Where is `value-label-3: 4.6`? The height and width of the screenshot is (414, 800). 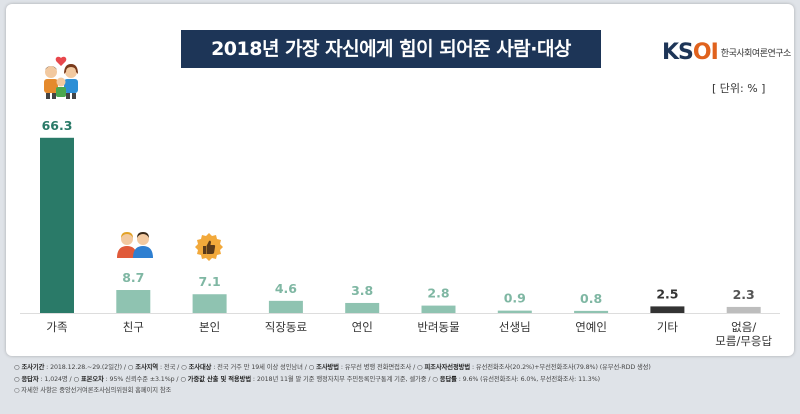 value-label-3: 4.6 is located at coordinates (286, 288).